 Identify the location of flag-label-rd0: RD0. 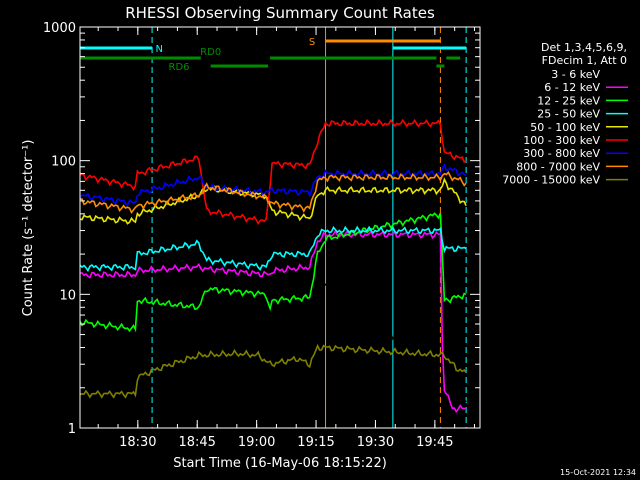
(210, 52).